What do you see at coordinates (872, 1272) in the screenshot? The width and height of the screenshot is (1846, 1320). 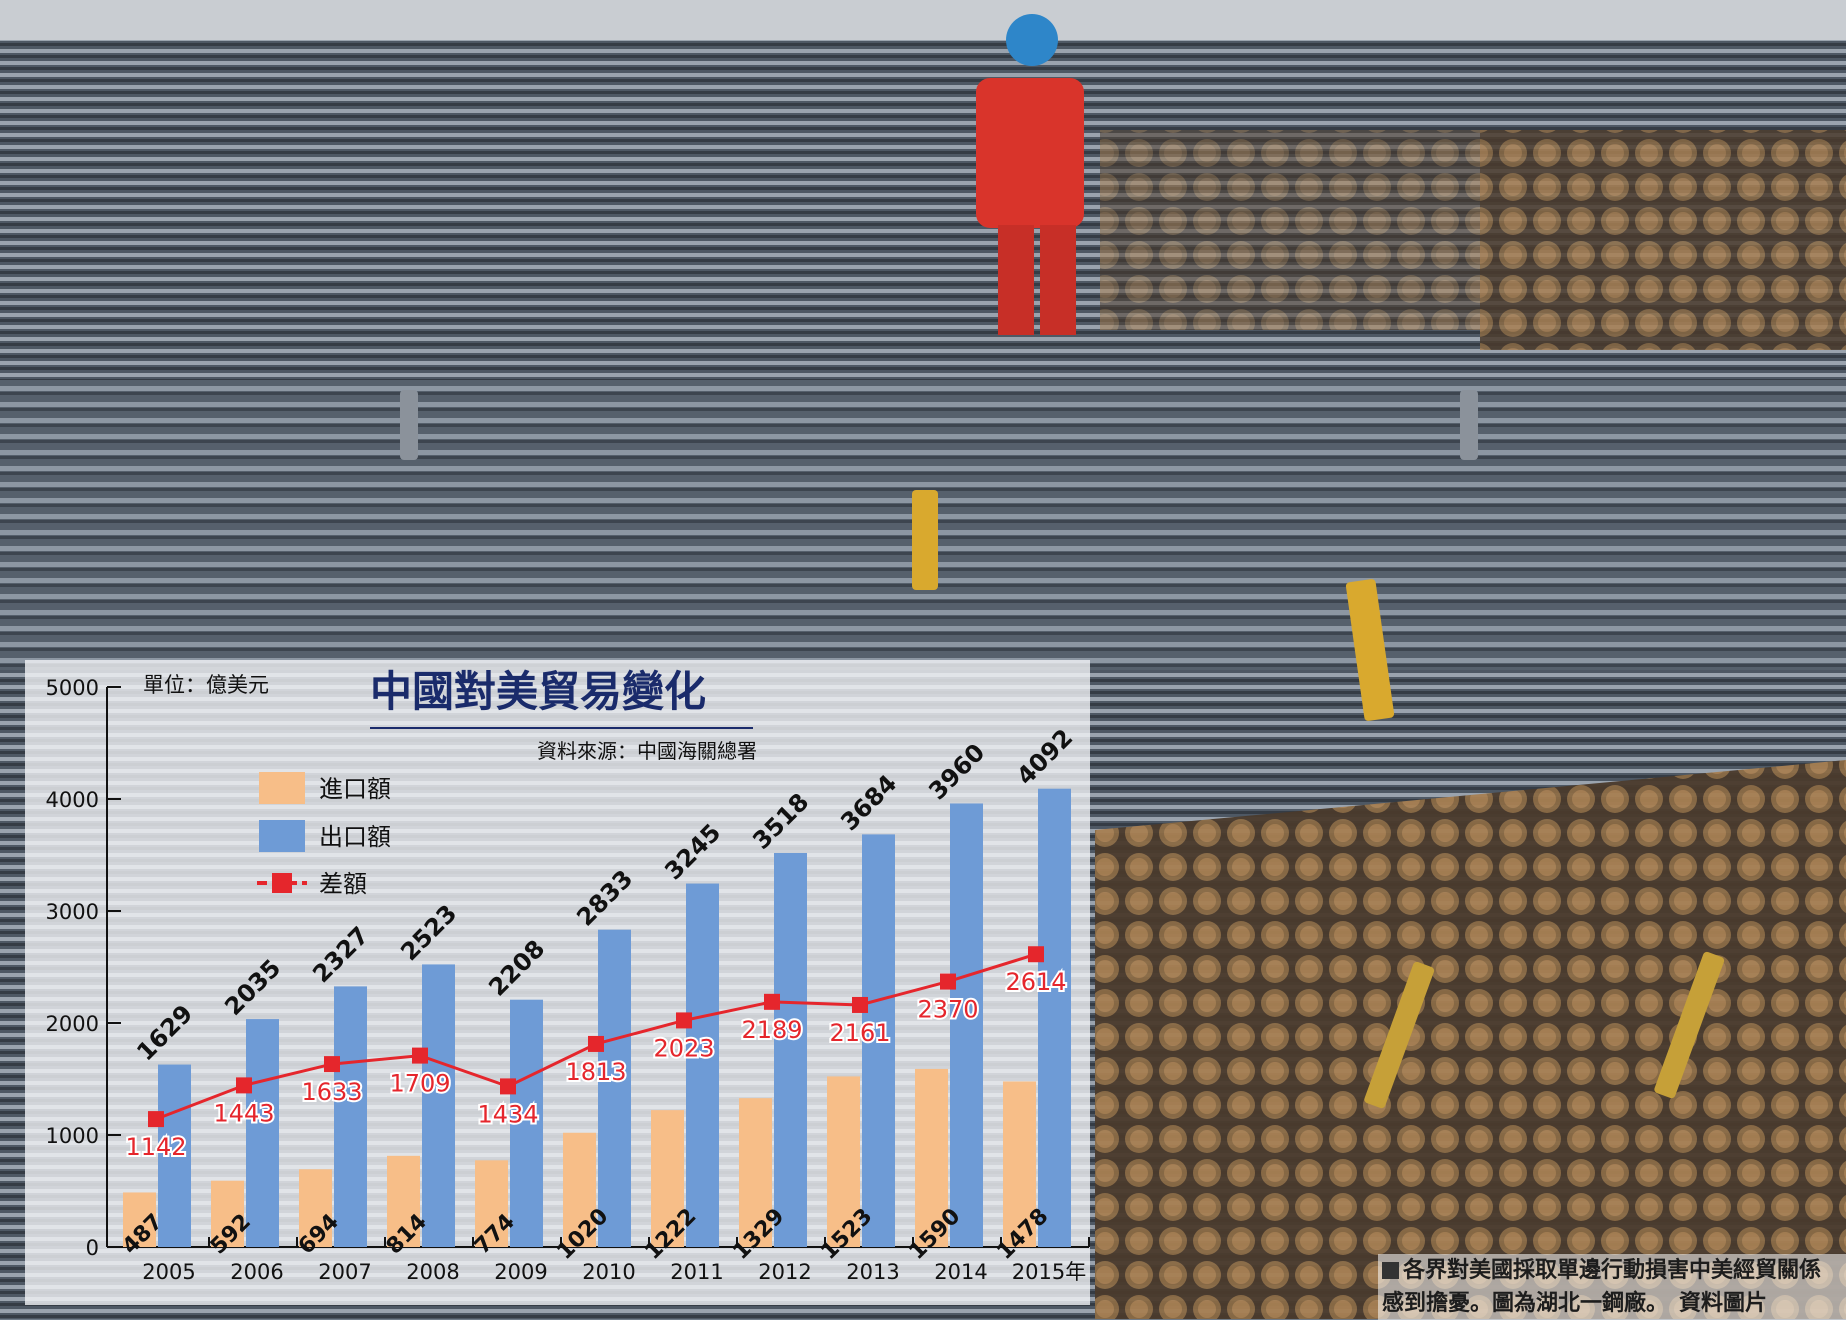 I see `x-tick-label: 2013` at bounding box center [872, 1272].